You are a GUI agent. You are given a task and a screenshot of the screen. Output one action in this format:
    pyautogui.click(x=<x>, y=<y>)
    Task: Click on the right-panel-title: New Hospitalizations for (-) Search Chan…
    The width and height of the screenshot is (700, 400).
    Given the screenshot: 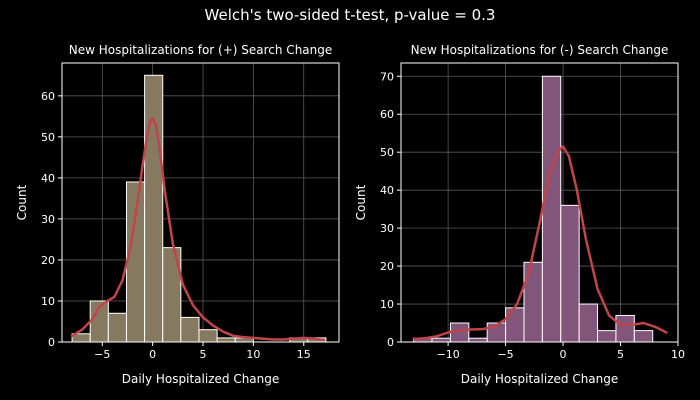 What is the action you would take?
    pyautogui.click(x=540, y=50)
    